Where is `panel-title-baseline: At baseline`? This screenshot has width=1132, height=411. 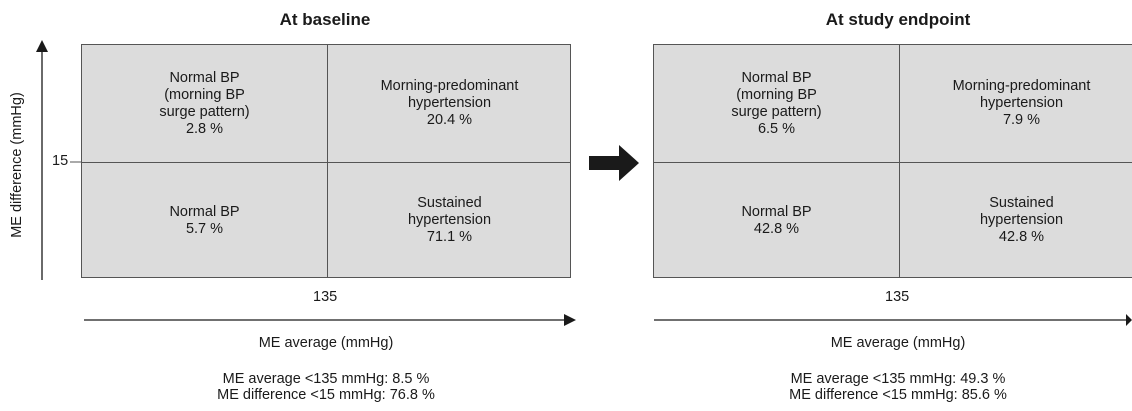
panel-title-baseline: At baseline is located at coordinates (325, 19).